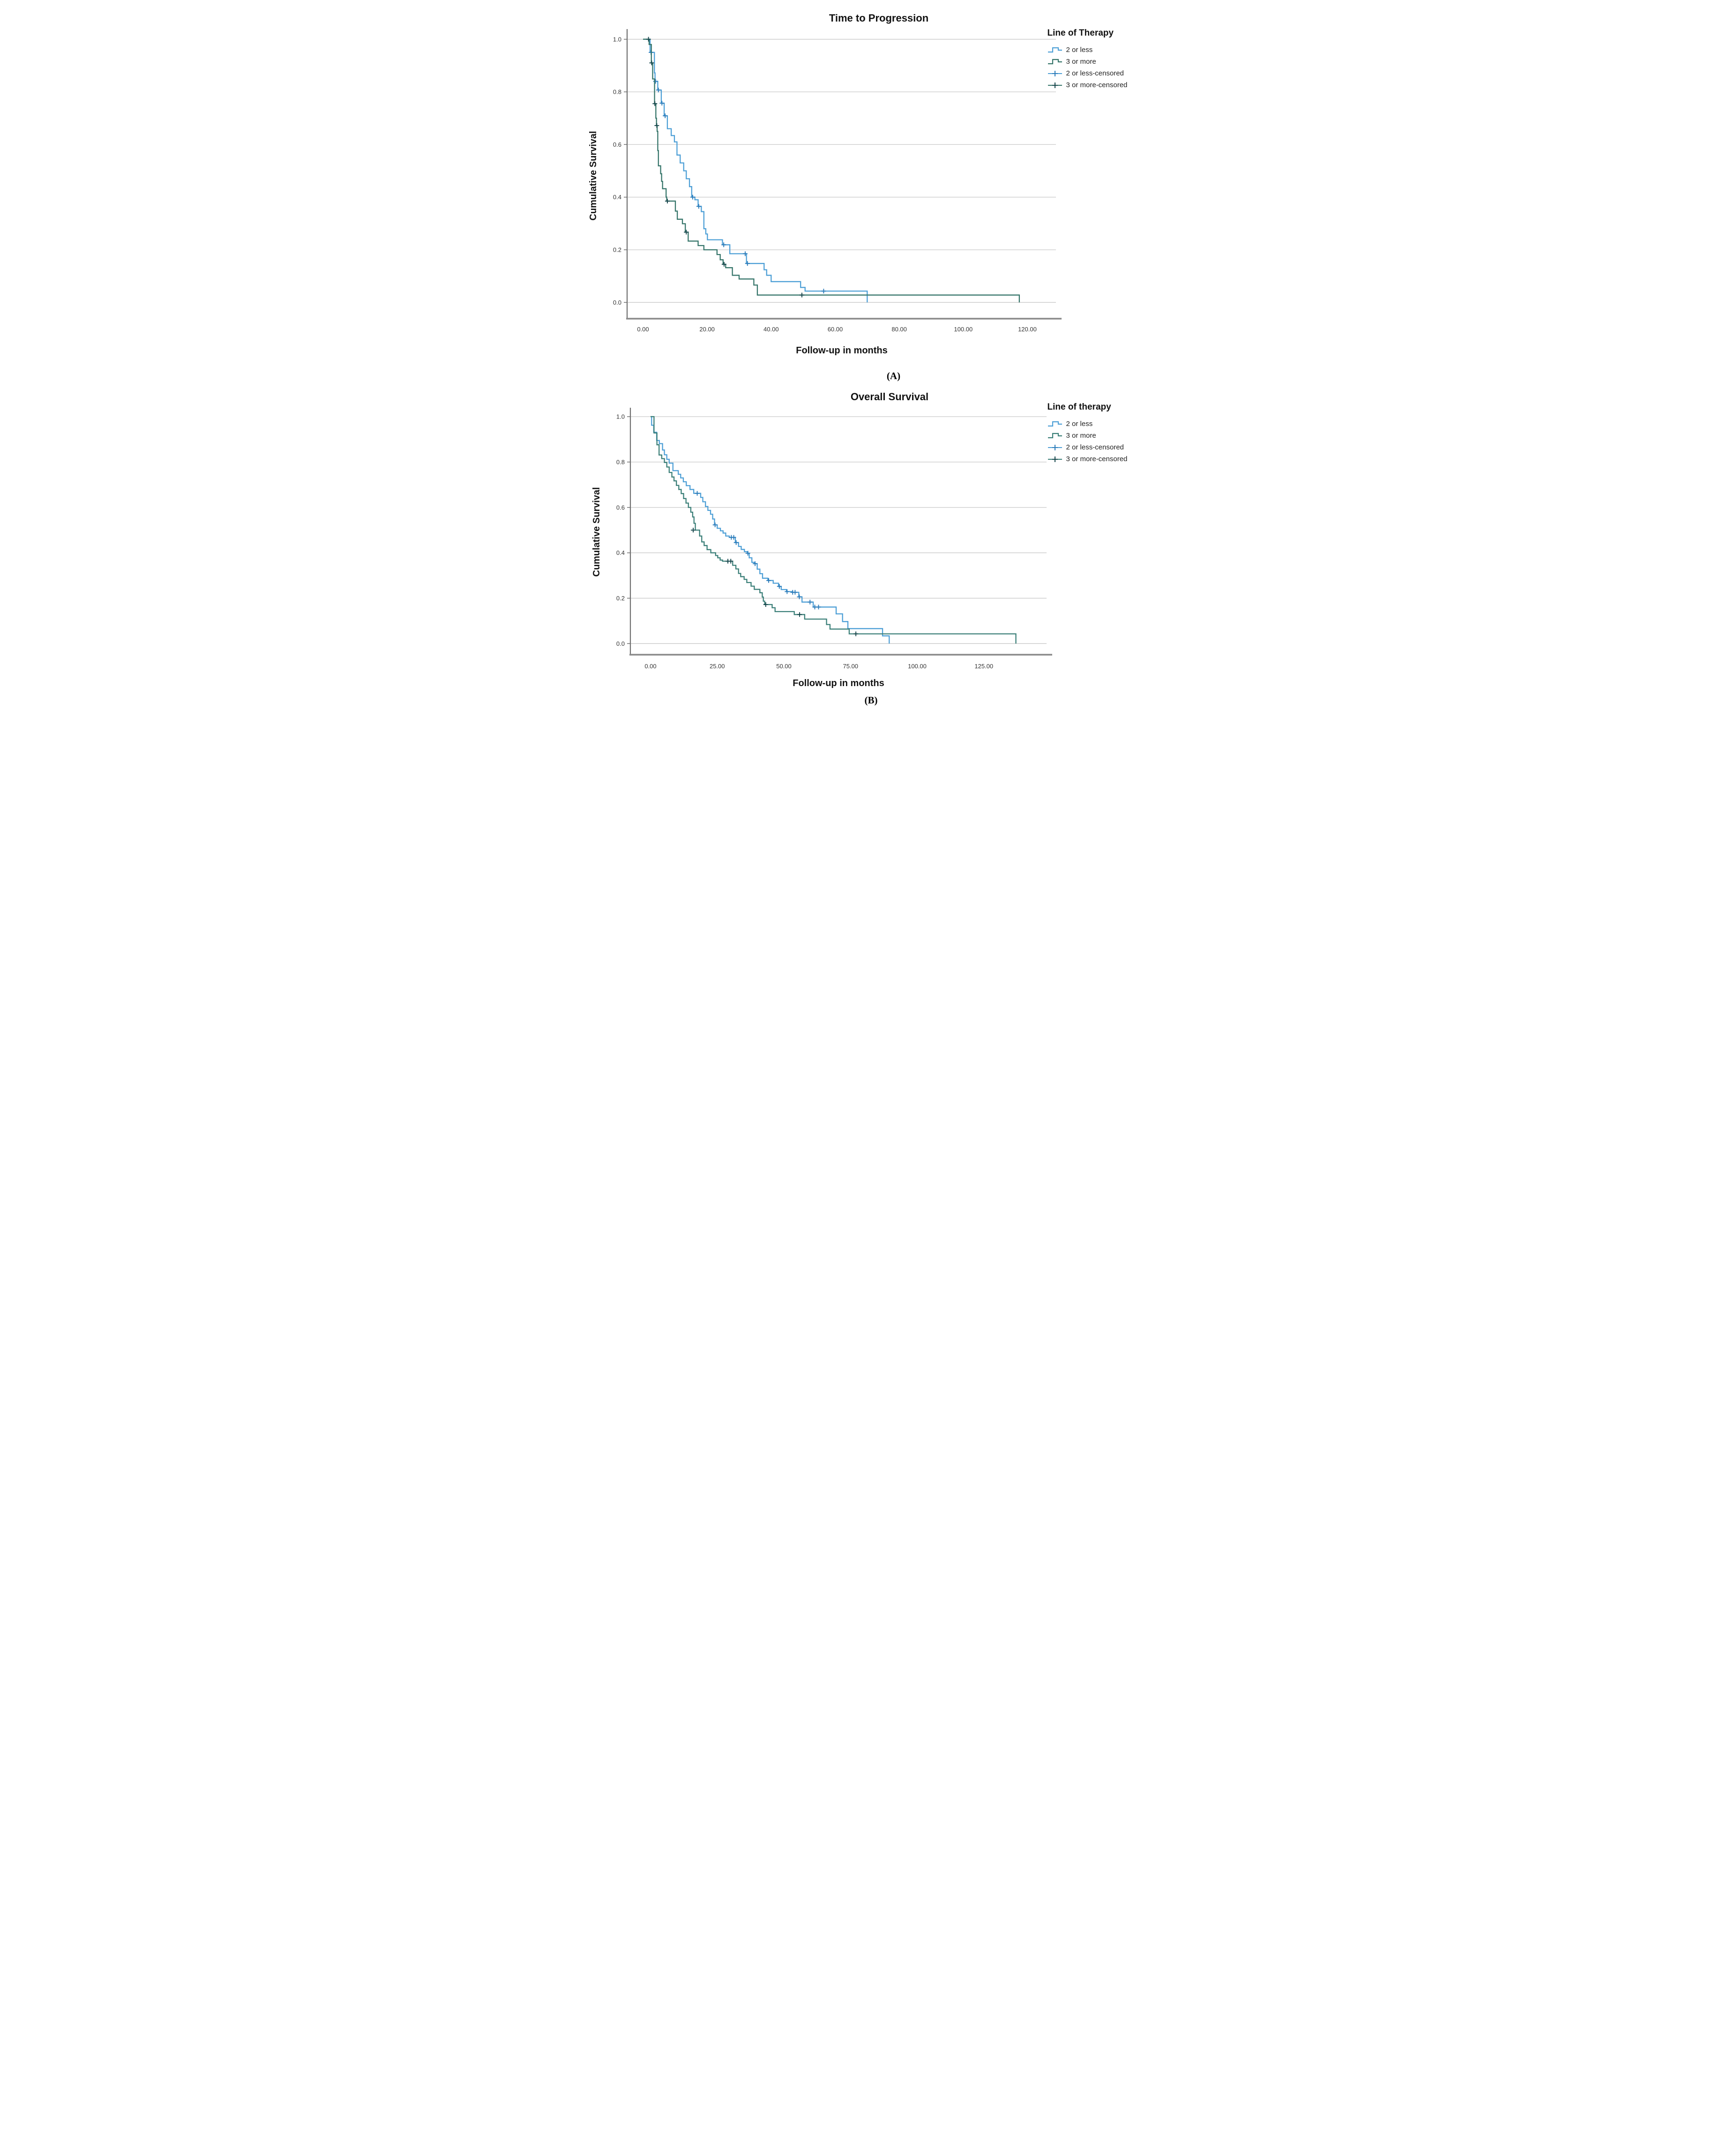 The width and height of the screenshot is (1736, 2145). I want to click on legend-title: Line of Therapy, so click(1080, 33).